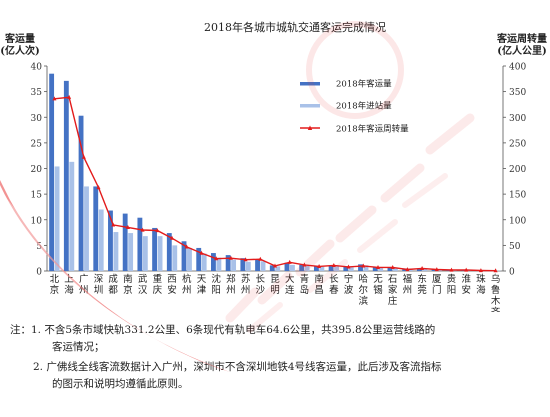 This screenshot has height=417, width=550. What do you see at coordinates (295, 27) in the screenshot?
I see `chart-title: 2018年各城市城轨交通客运完成情况` at bounding box center [295, 27].